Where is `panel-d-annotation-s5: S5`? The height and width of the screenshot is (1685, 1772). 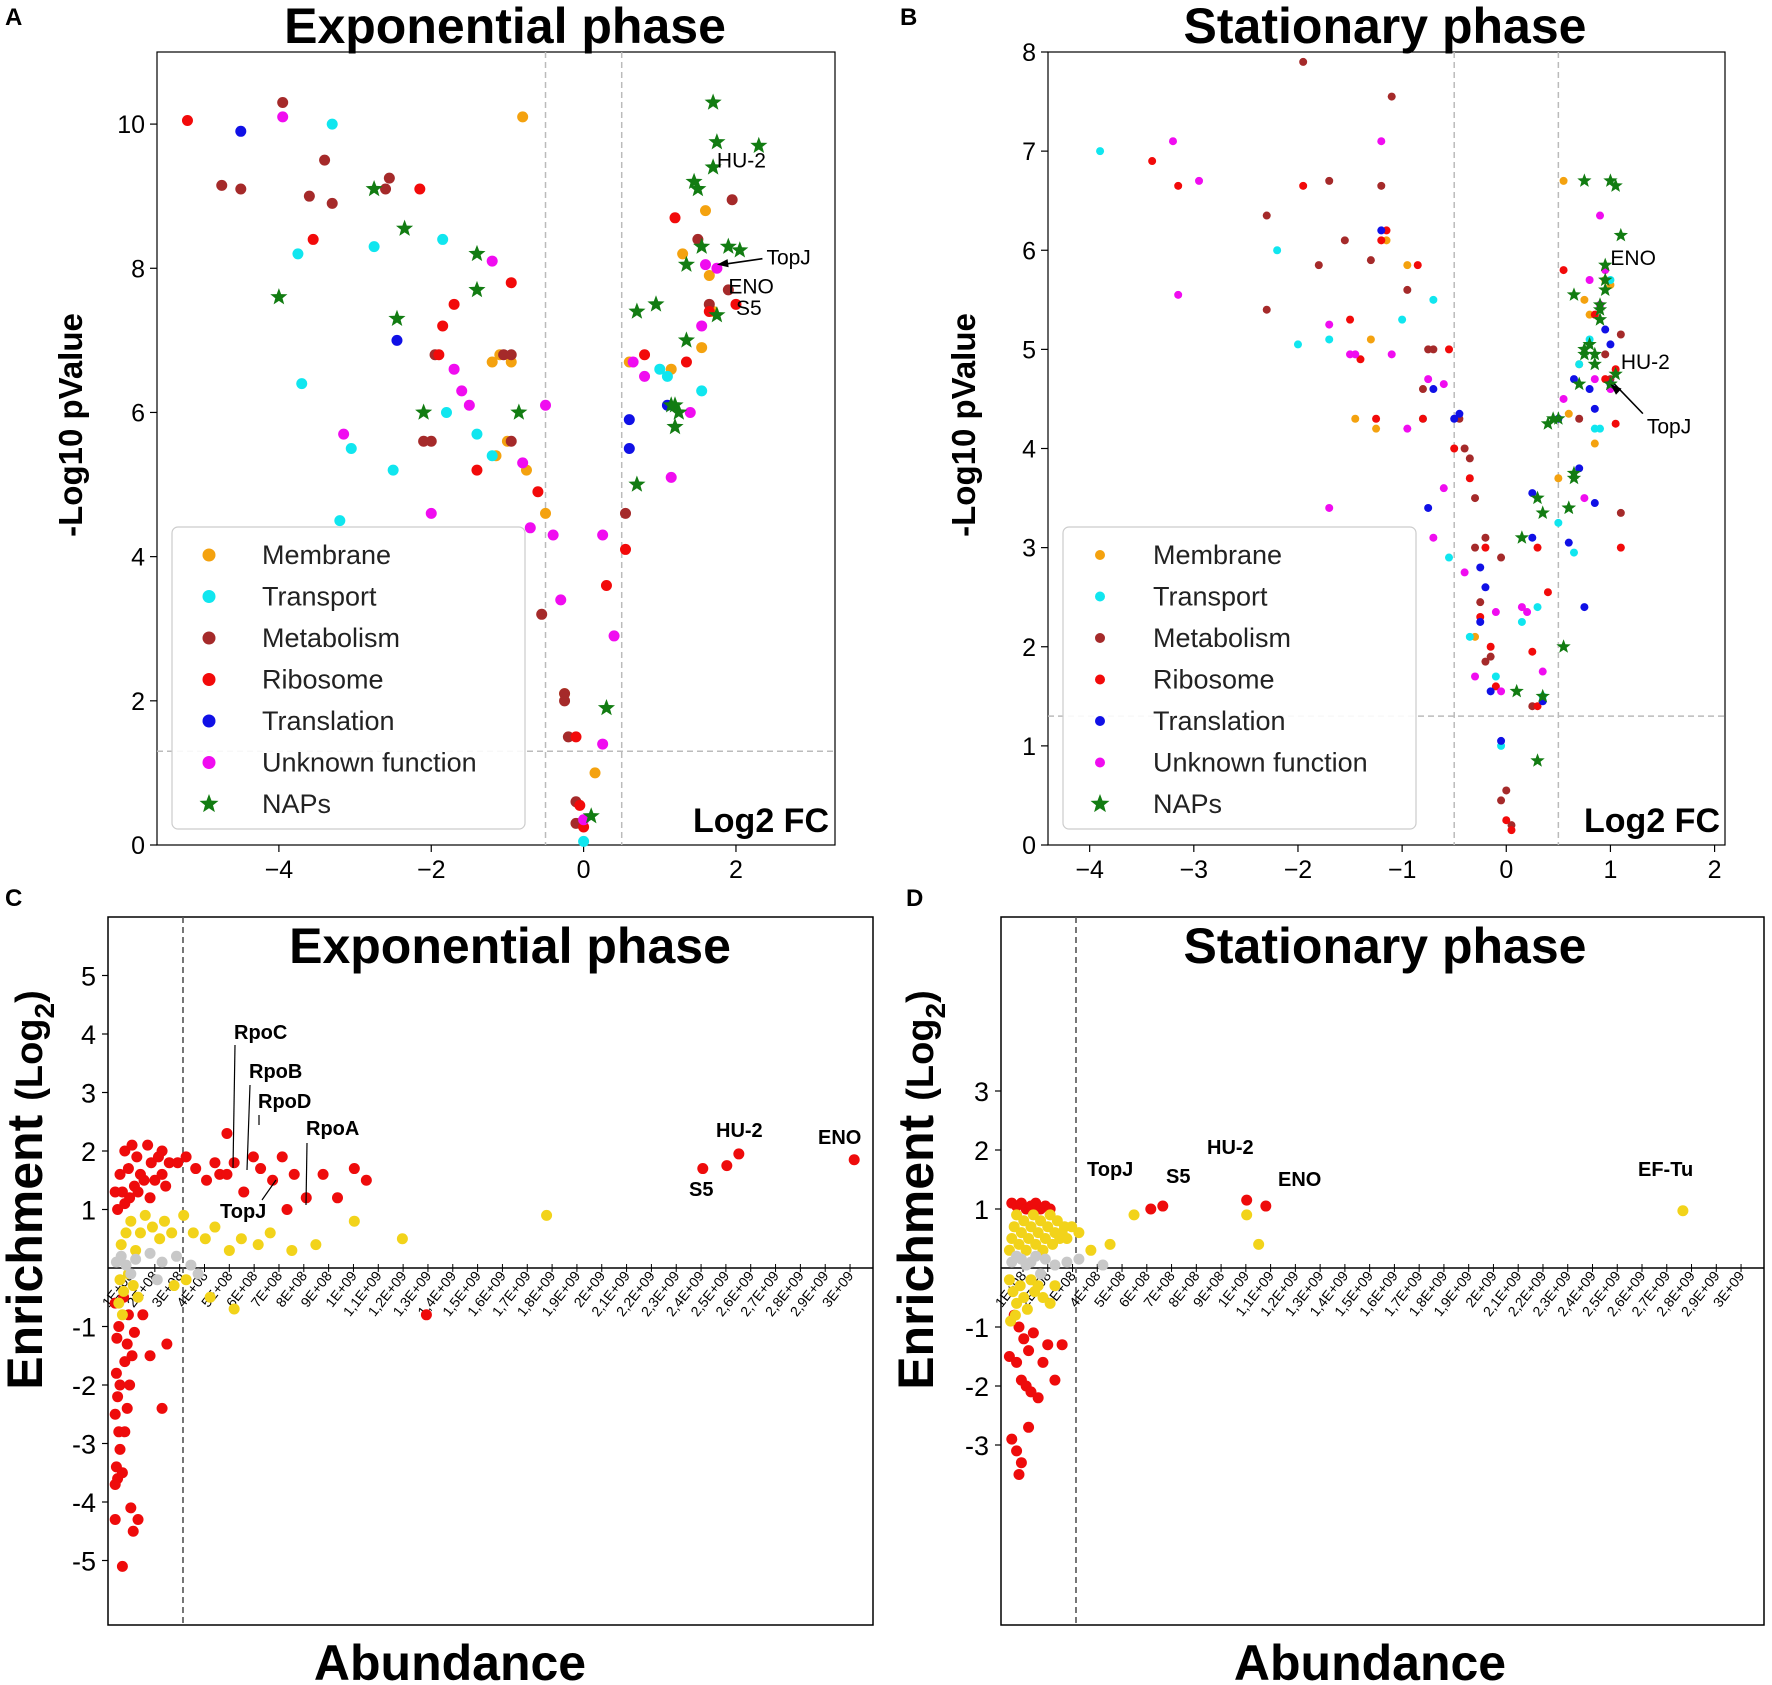
panel-d-annotation-s5: S5 is located at coordinates (1178, 1177).